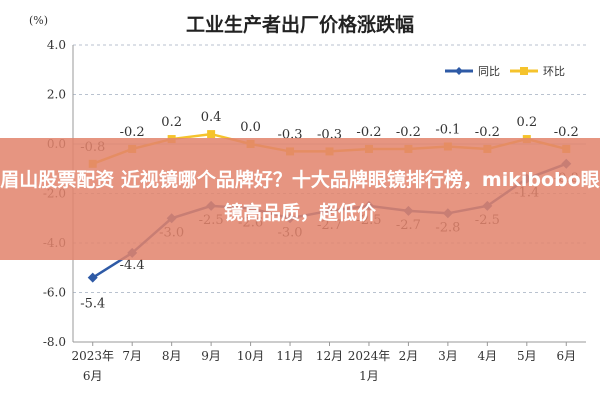 The width and height of the screenshot is (600, 400). Describe the element at coordinates (527, 356) in the screenshot. I see `x-tick-label: 5月` at that location.